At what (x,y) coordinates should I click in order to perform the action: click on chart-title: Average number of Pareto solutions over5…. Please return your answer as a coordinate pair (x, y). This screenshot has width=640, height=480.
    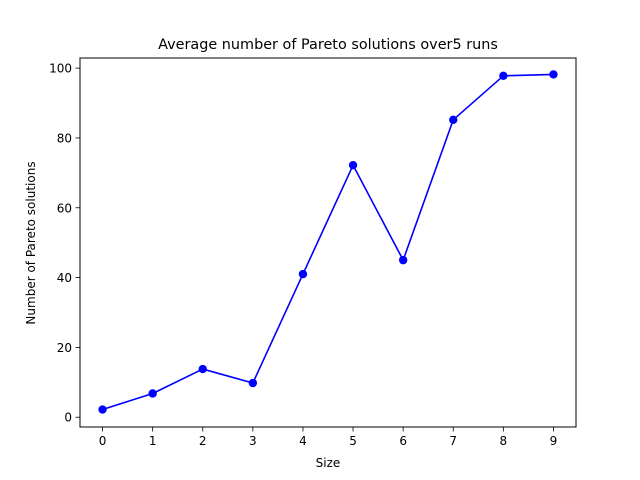
    Looking at the image, I should click on (328, 45).